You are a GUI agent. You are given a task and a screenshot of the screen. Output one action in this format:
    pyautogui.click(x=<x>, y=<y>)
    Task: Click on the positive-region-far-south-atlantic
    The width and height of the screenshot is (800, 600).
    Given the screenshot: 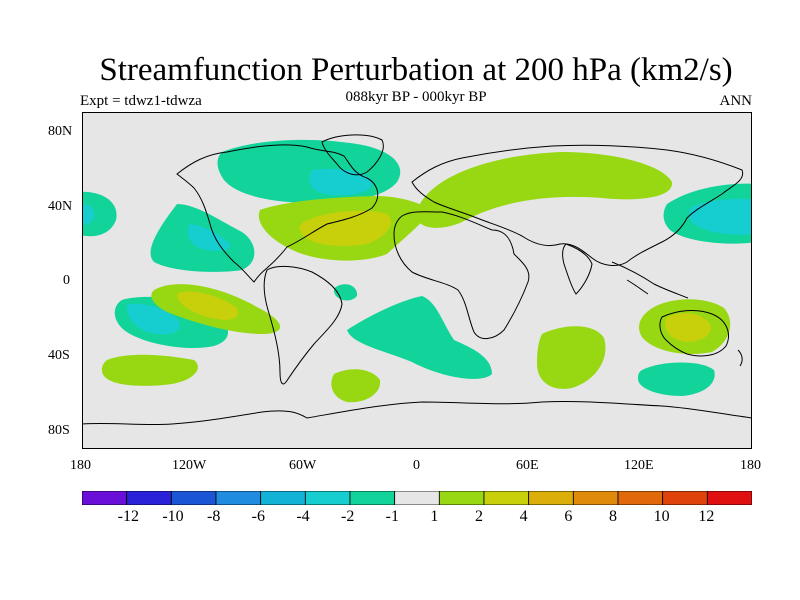 What is the action you would take?
    pyautogui.click(x=356, y=386)
    